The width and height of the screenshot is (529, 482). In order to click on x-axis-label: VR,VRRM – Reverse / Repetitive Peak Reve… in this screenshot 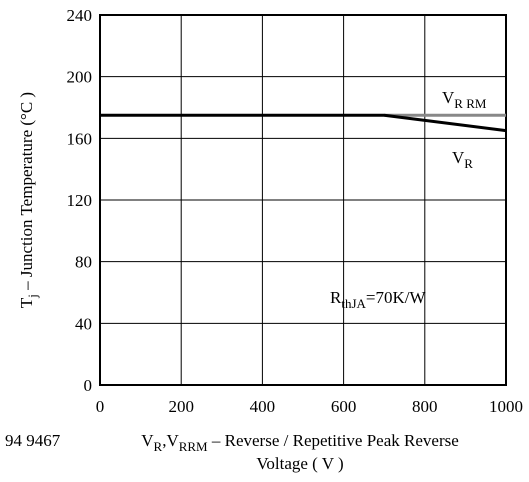, I will do `click(300, 442)`.